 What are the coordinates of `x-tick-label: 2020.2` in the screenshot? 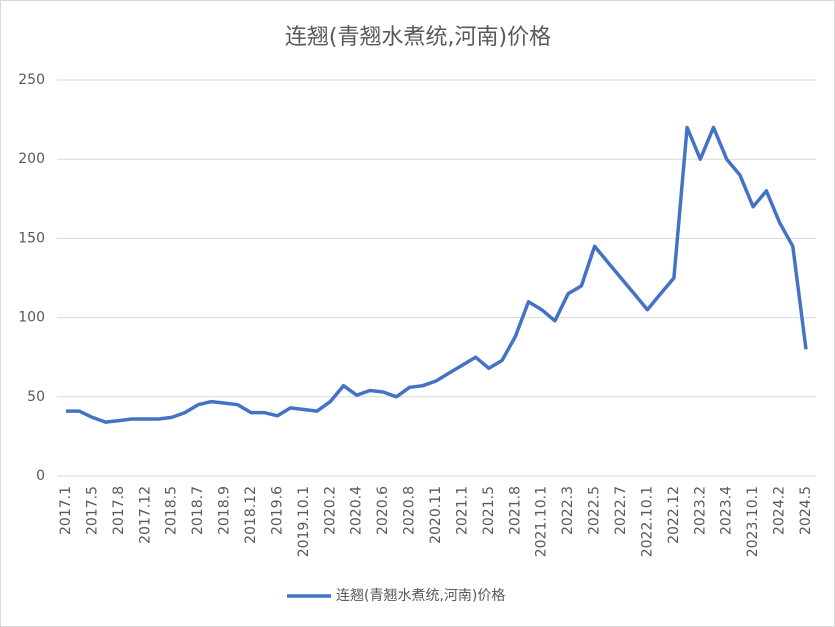 It's located at (330, 510).